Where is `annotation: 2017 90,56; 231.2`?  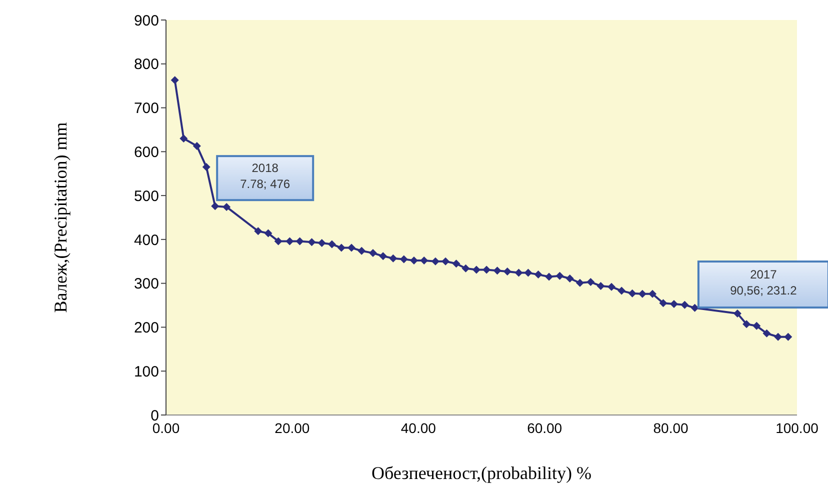 annotation: 2017 90,56; 231.2 is located at coordinates (764, 283).